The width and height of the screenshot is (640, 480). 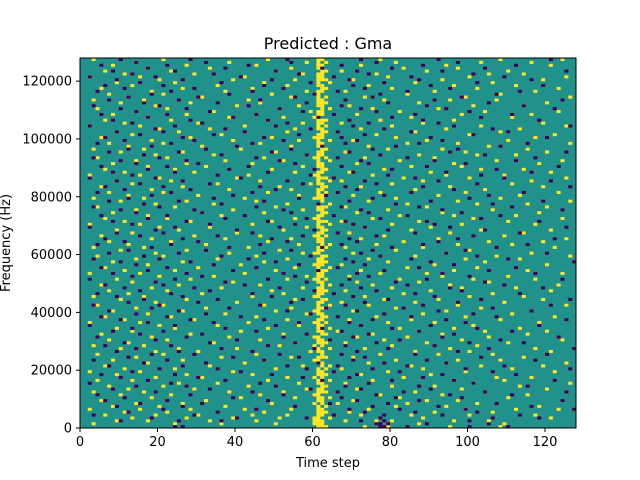 What do you see at coordinates (51, 371) in the screenshot?
I see `y-tick-label: 20000` at bounding box center [51, 371].